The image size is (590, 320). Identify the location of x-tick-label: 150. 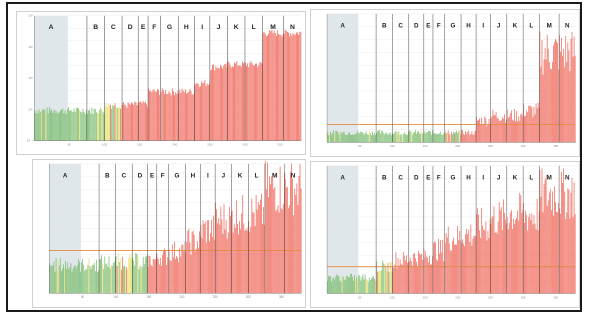
(148, 297).